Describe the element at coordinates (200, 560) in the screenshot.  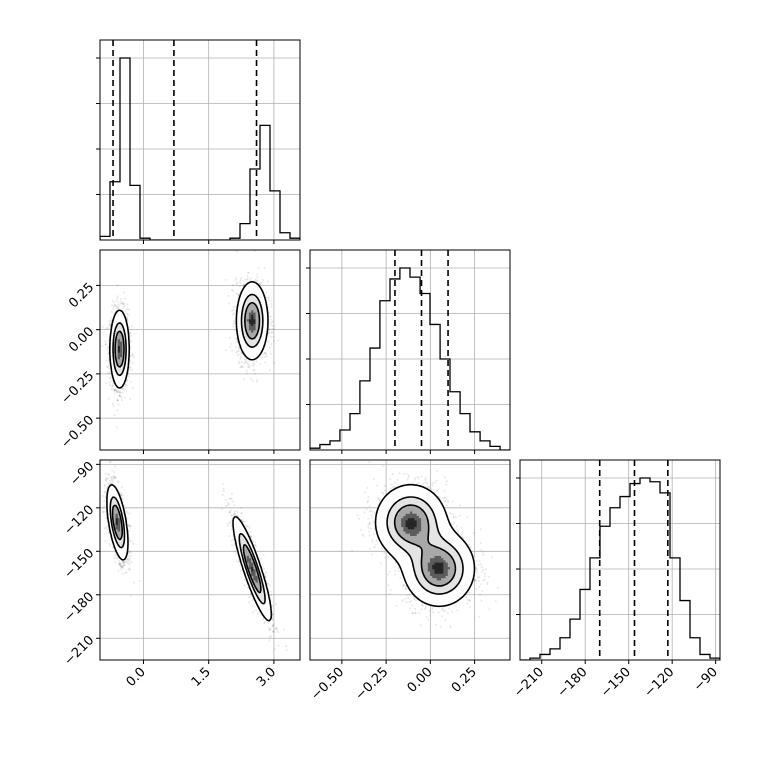
I see `panel-plot-area` at that location.